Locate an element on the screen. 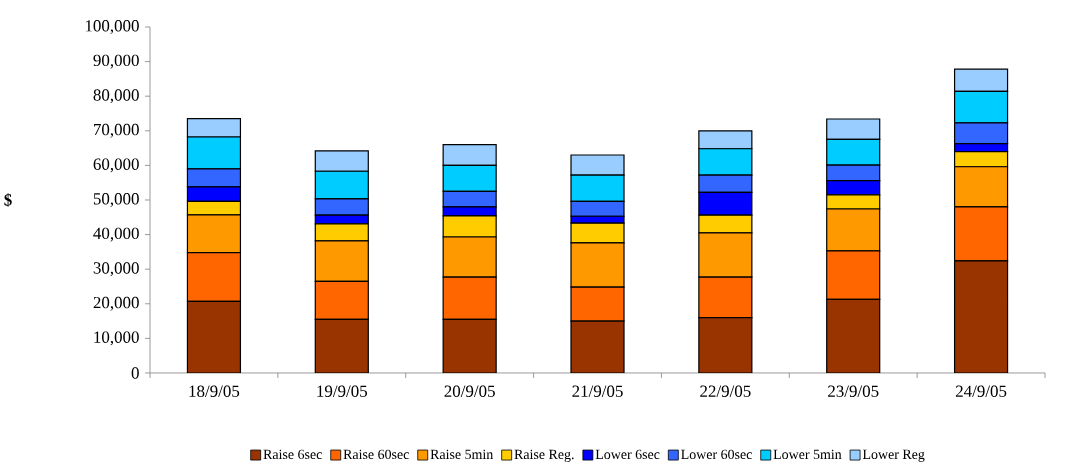 The width and height of the screenshot is (1082, 467). x-tick-label: 19/9/05 is located at coordinates (342, 391).